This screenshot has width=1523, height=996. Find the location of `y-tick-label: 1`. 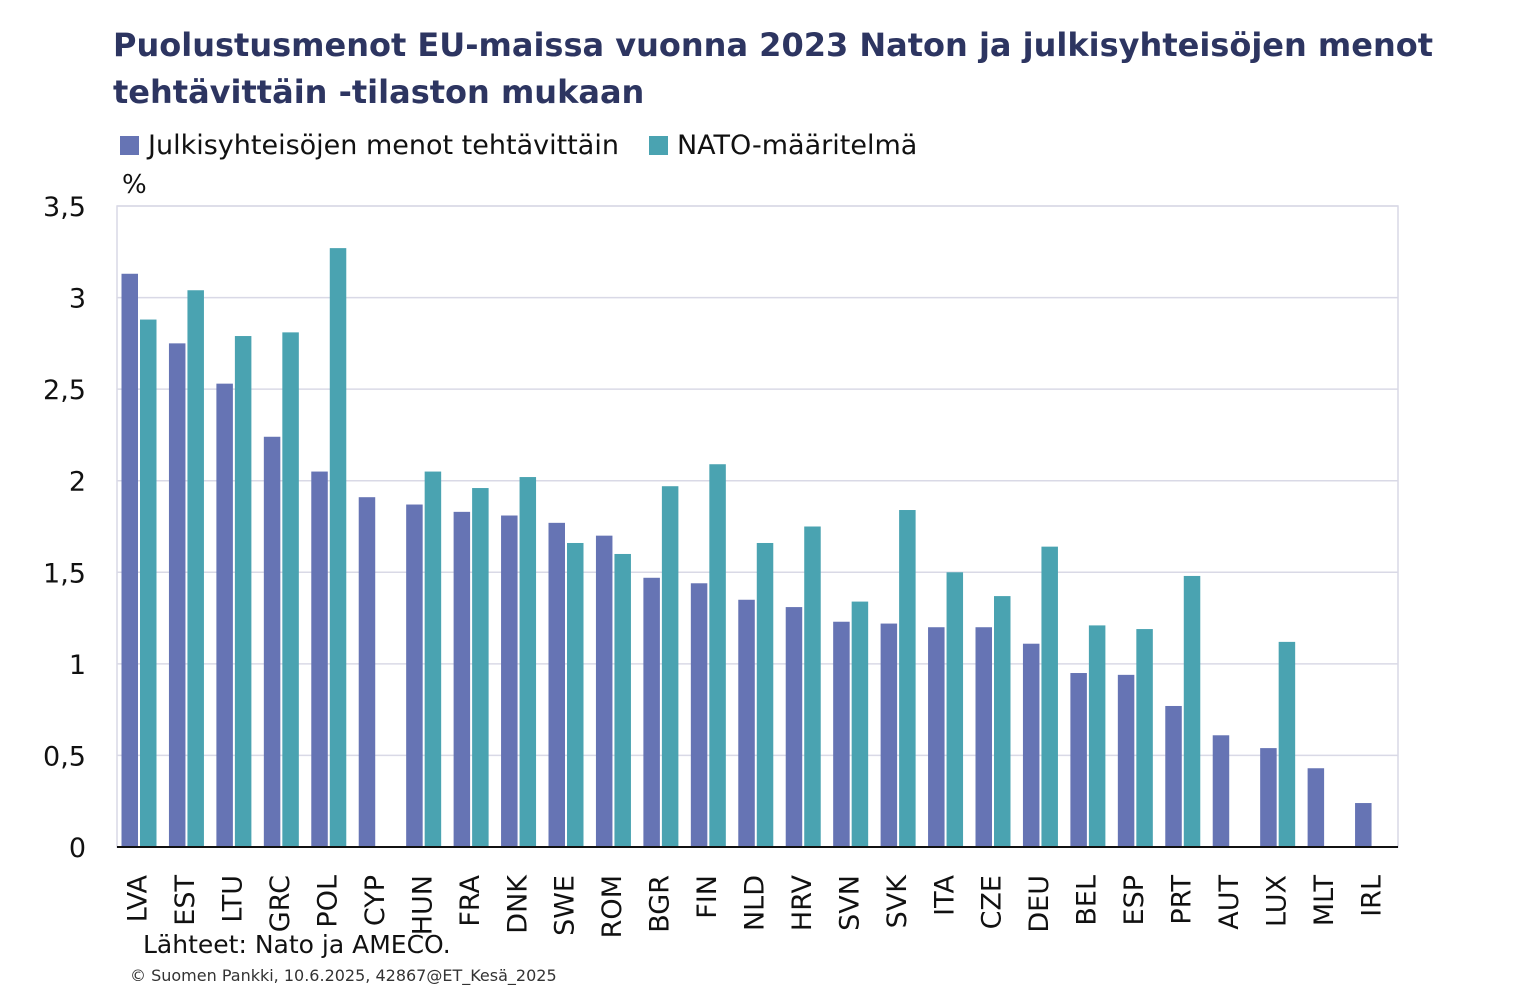

y-tick-label: 1 is located at coordinates (77, 665).